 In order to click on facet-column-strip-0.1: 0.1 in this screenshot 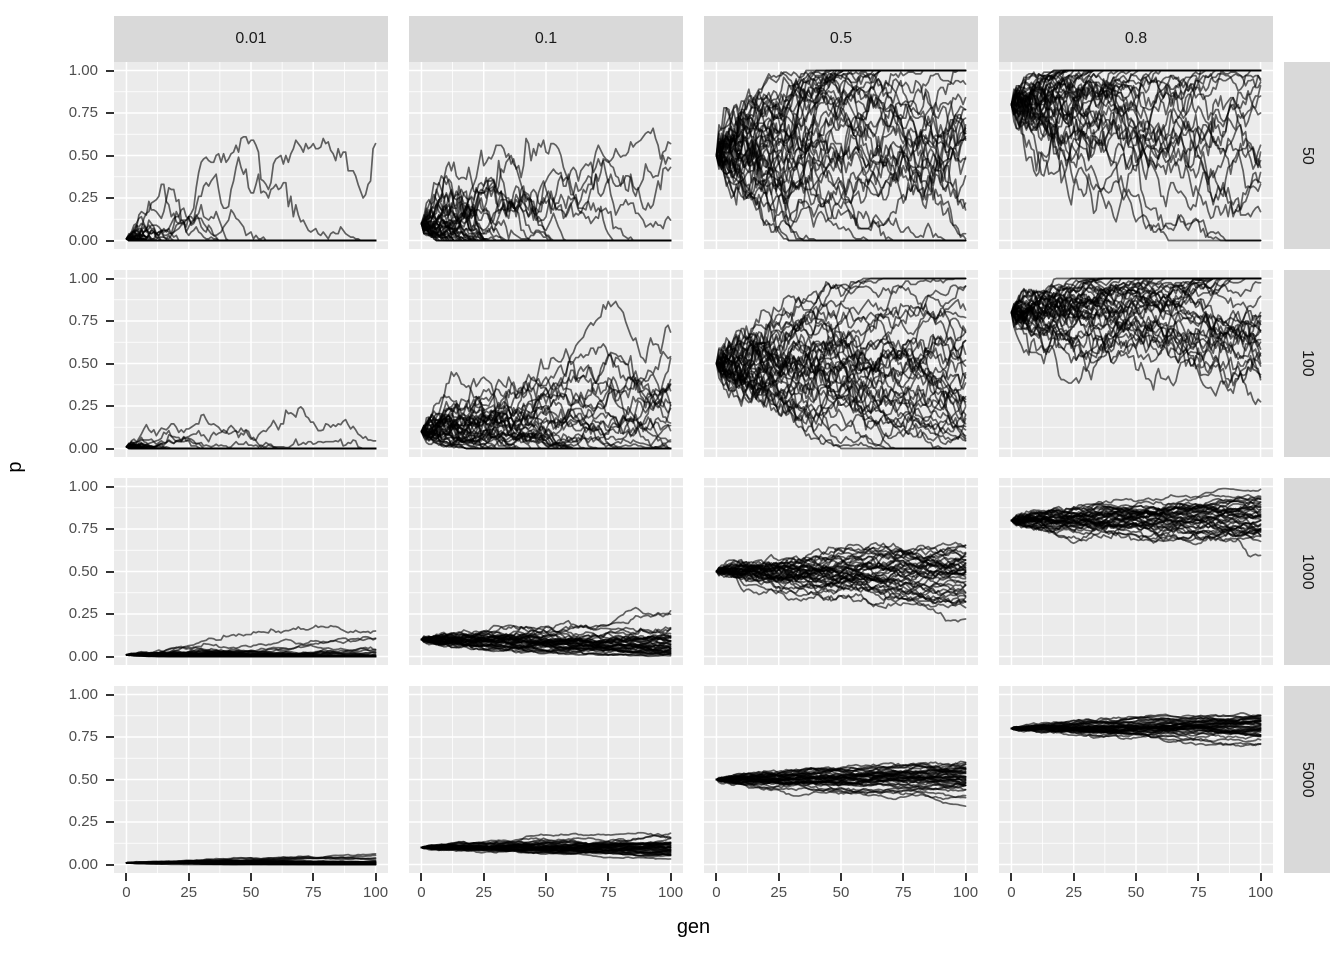, I will do `click(546, 39)`.